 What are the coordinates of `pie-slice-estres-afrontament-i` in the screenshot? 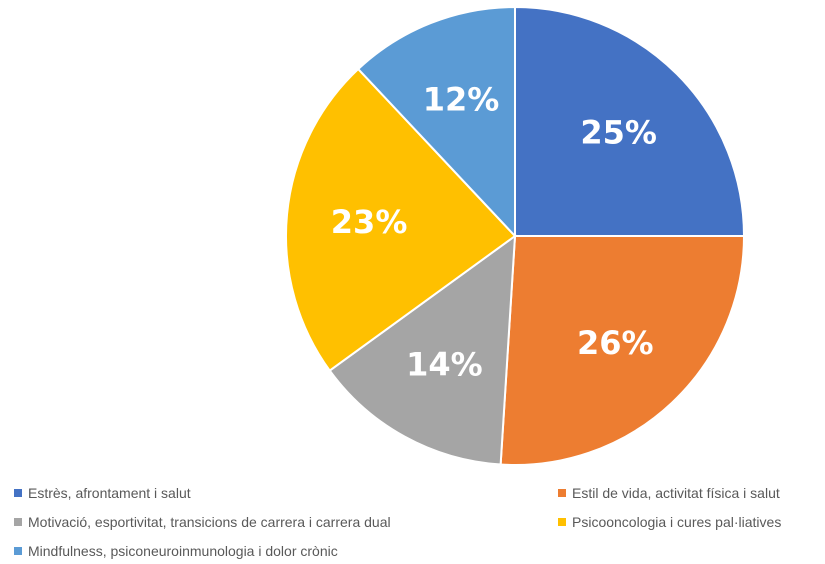 It's located at (630, 121).